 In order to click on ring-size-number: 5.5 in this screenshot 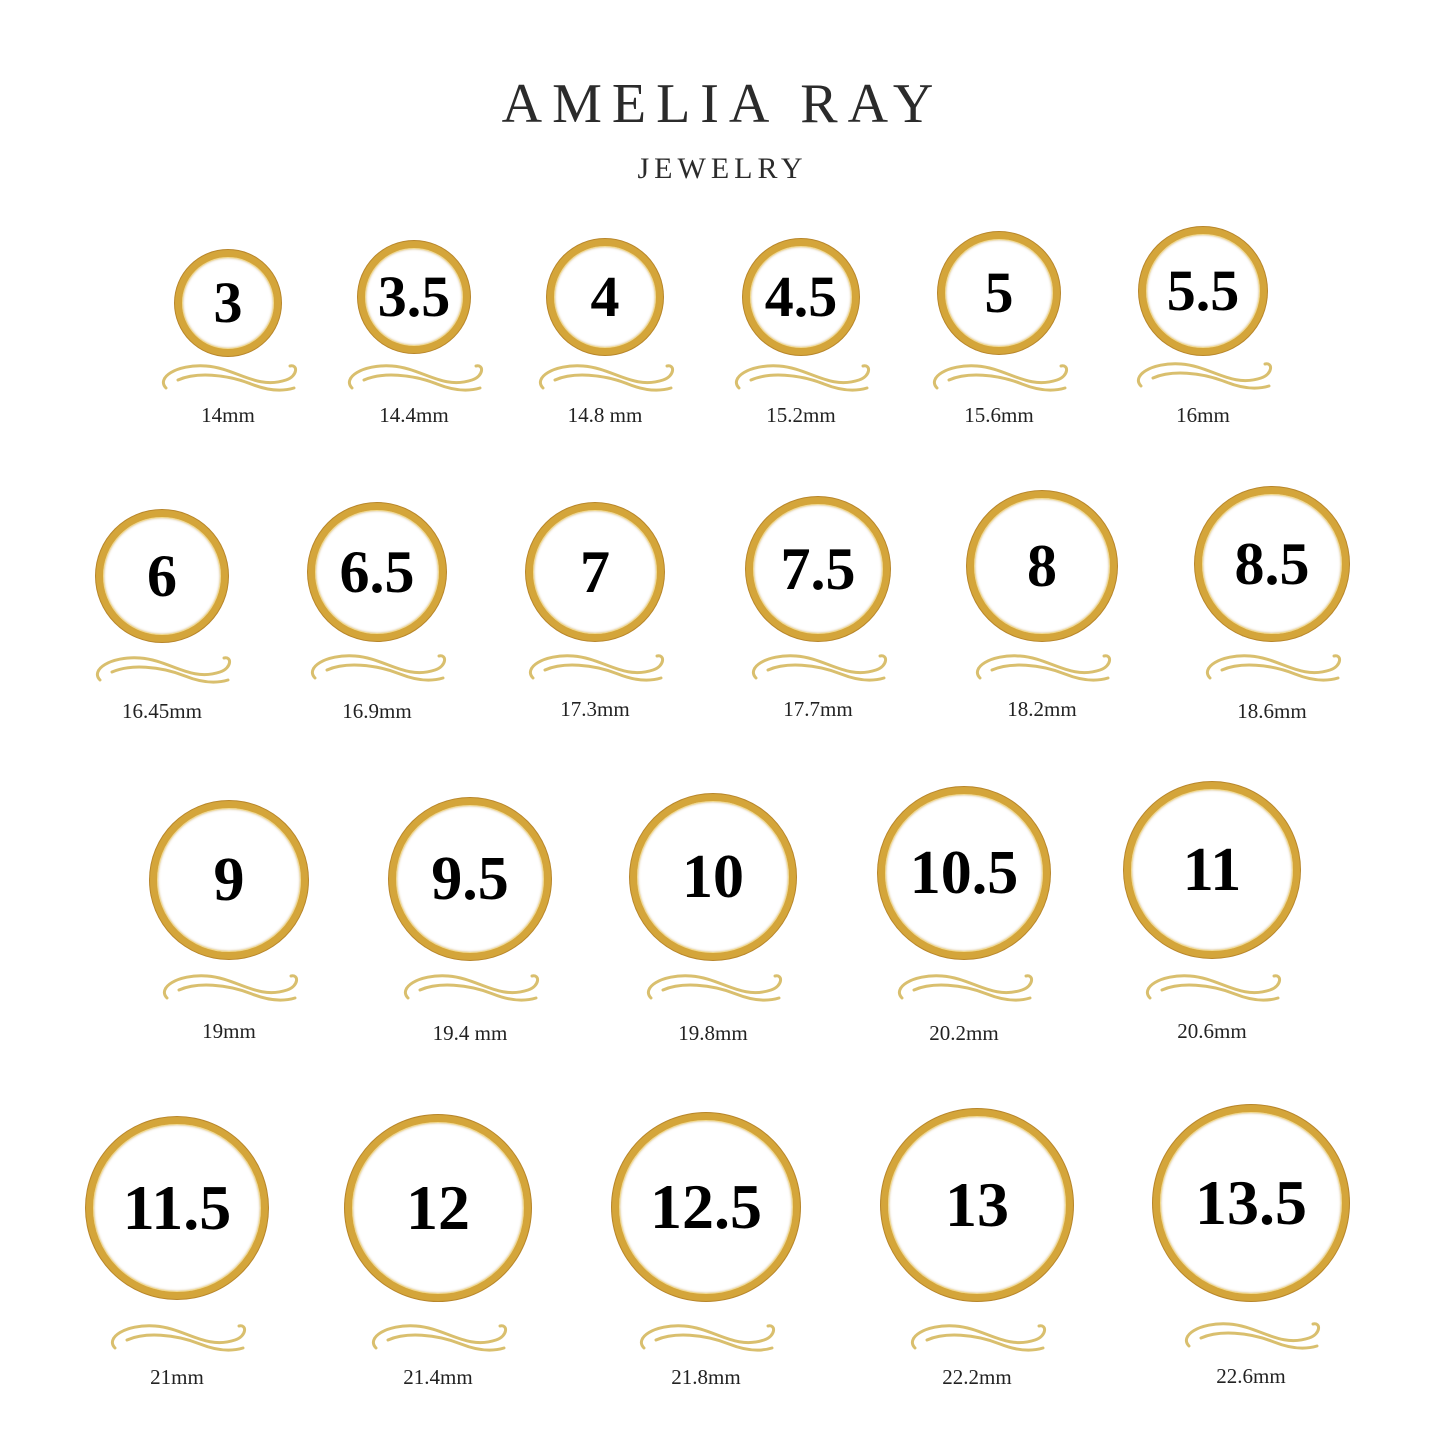, I will do `click(1203, 290)`.